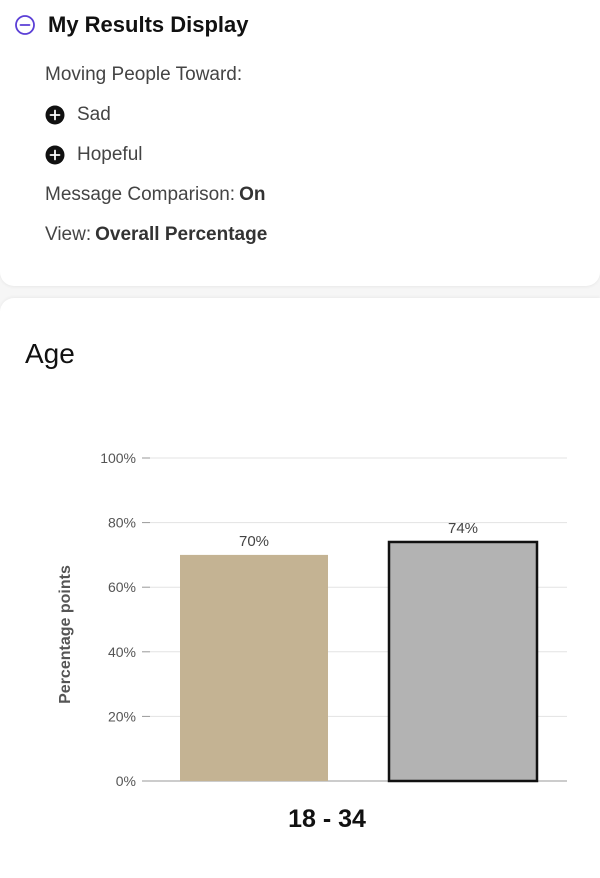  I want to click on emotion-label: Hopeful, so click(110, 154).